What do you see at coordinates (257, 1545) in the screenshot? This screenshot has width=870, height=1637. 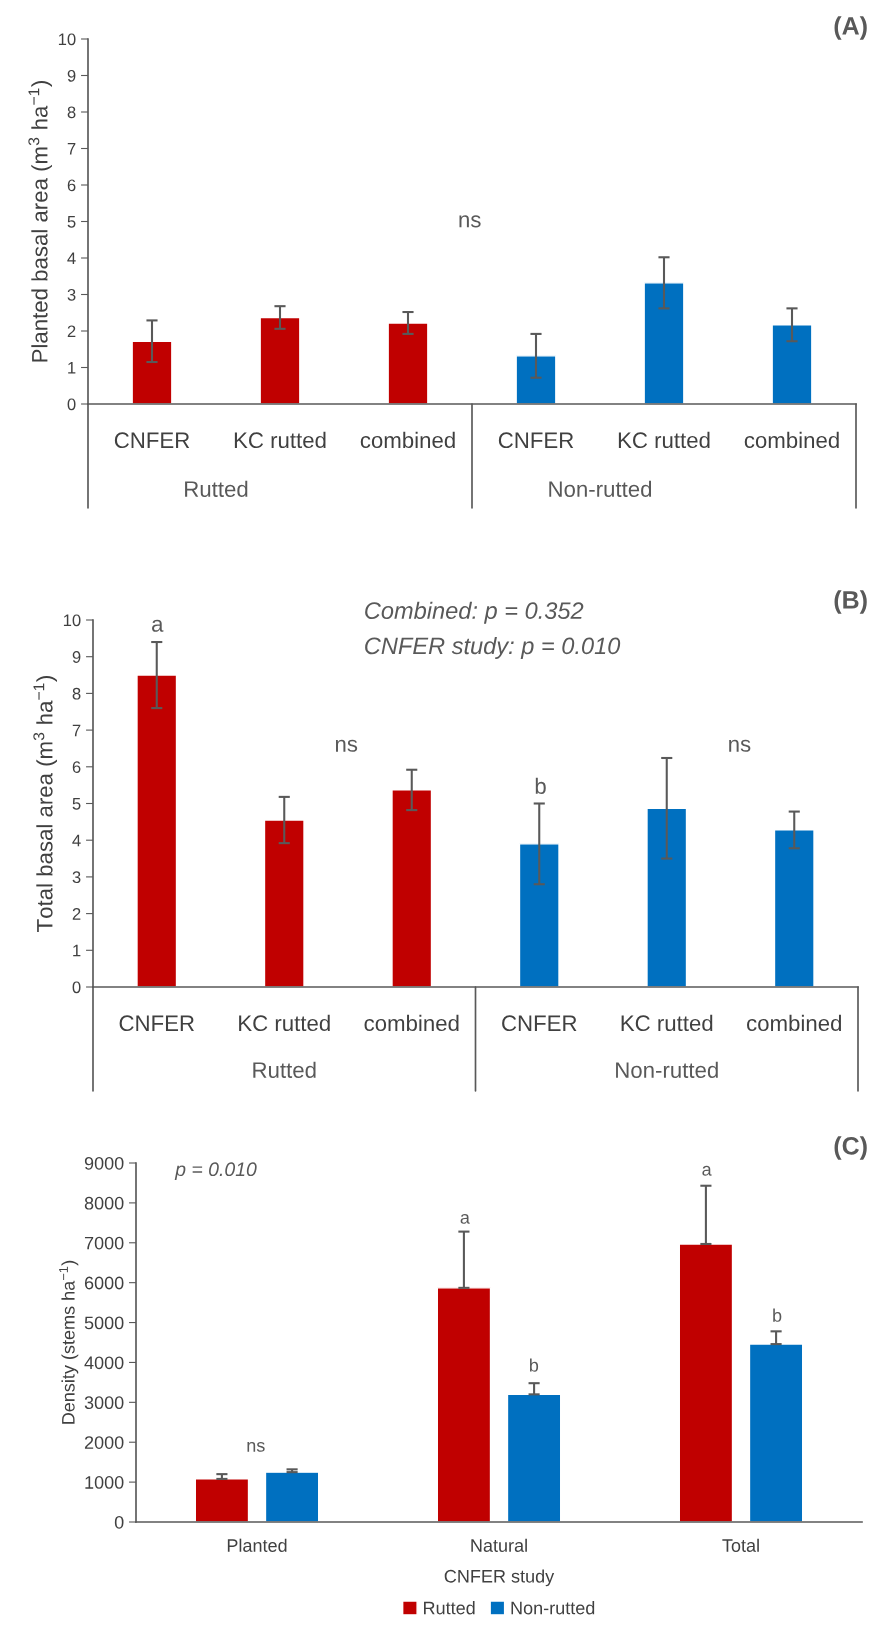 I see `x-tick-label: Planted` at bounding box center [257, 1545].